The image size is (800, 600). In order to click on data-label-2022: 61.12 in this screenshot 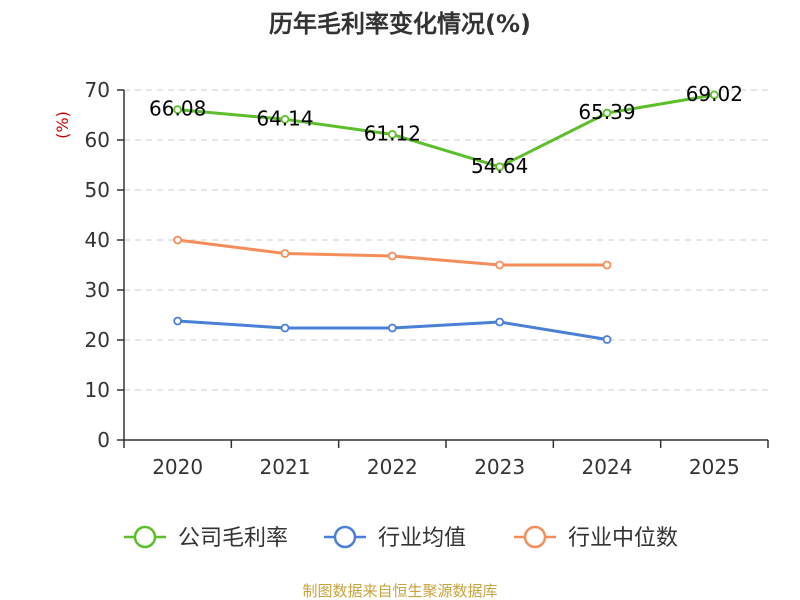, I will do `click(392, 133)`.